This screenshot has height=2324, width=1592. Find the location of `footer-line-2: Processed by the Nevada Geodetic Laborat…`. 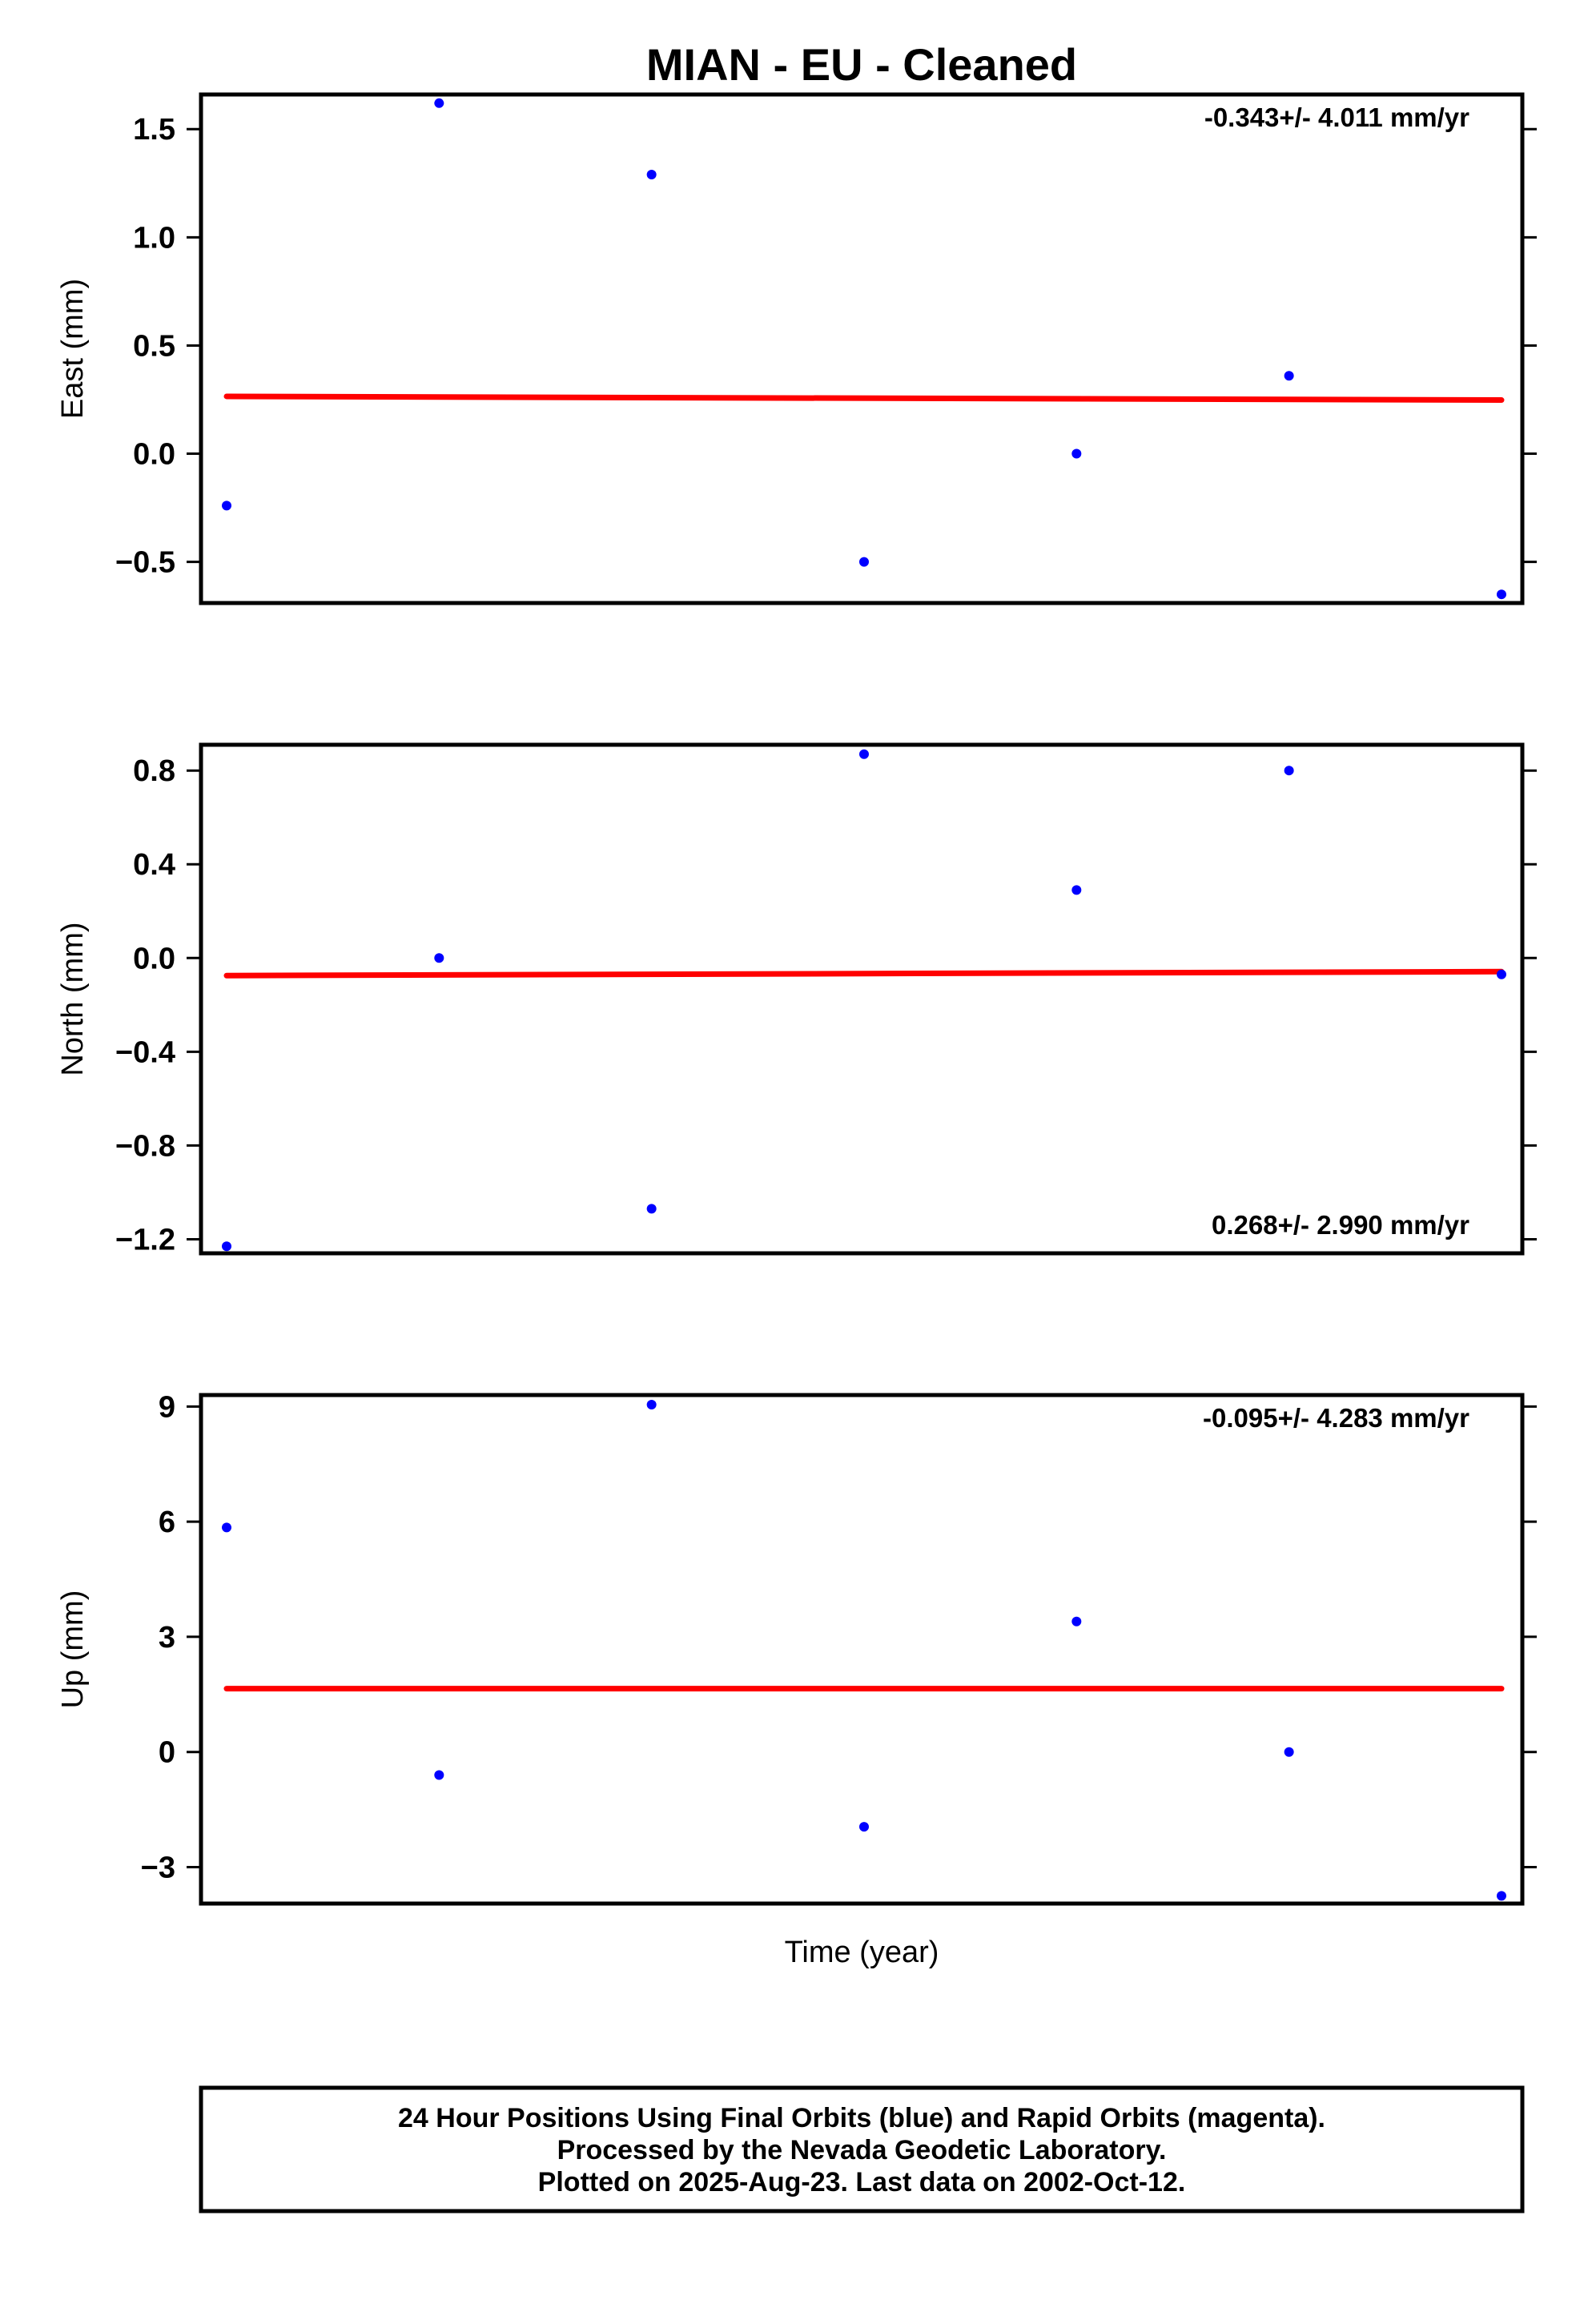

footer-line-2: Processed by the Nevada Geodetic Laborat… is located at coordinates (862, 2150).